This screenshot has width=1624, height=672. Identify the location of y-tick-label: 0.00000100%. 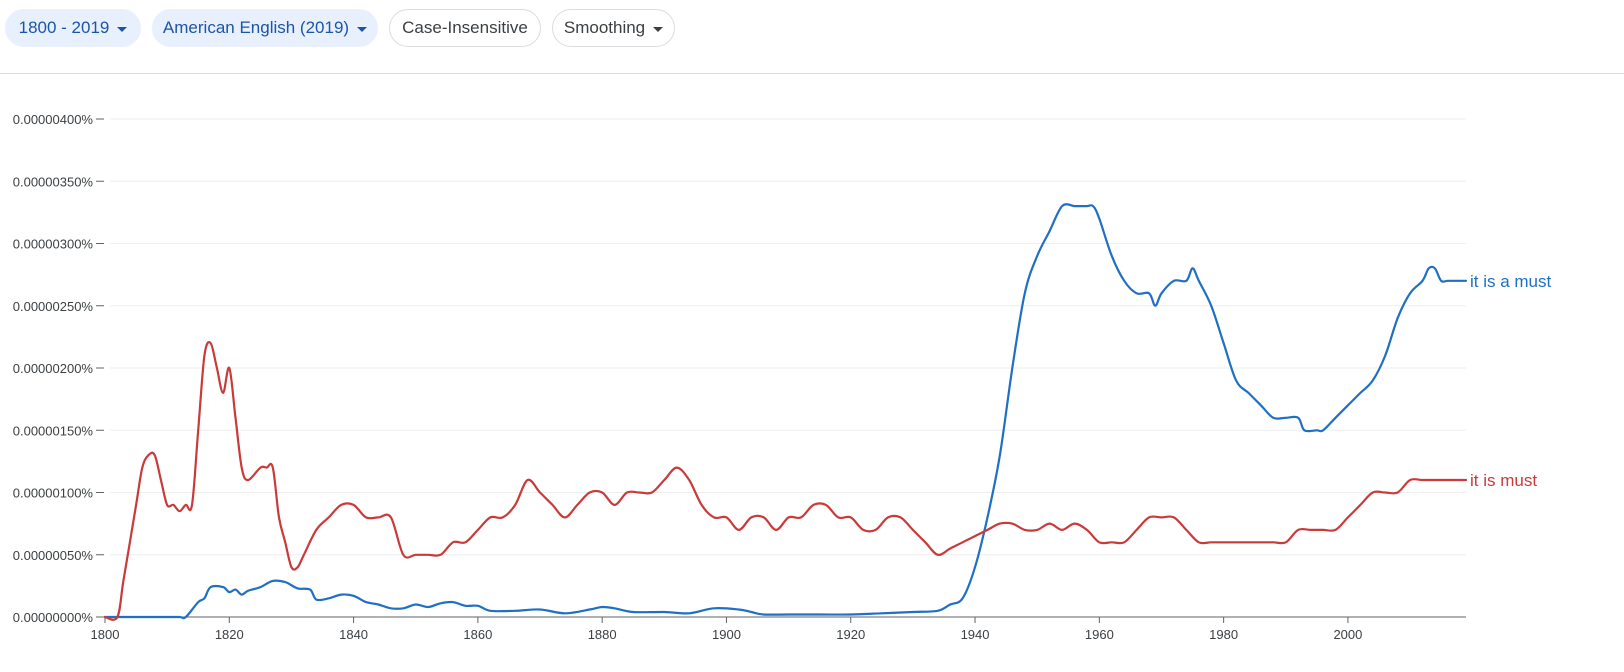
(53, 493).